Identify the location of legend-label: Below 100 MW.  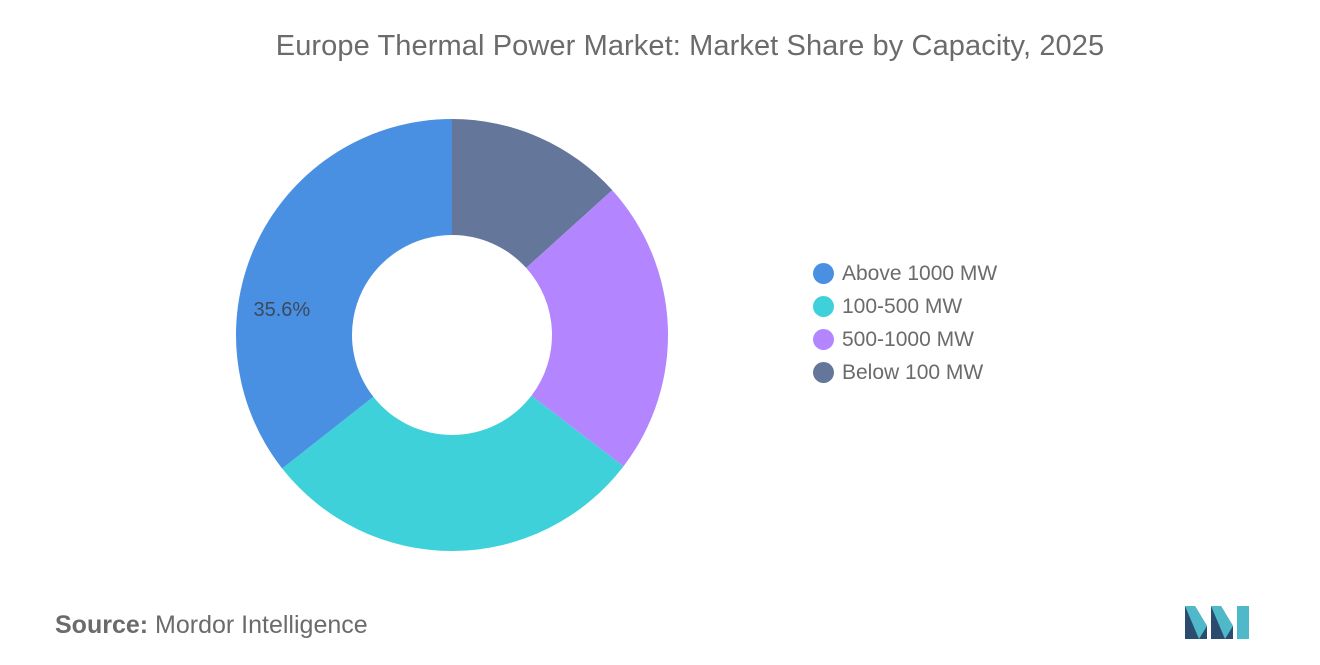
(913, 372).